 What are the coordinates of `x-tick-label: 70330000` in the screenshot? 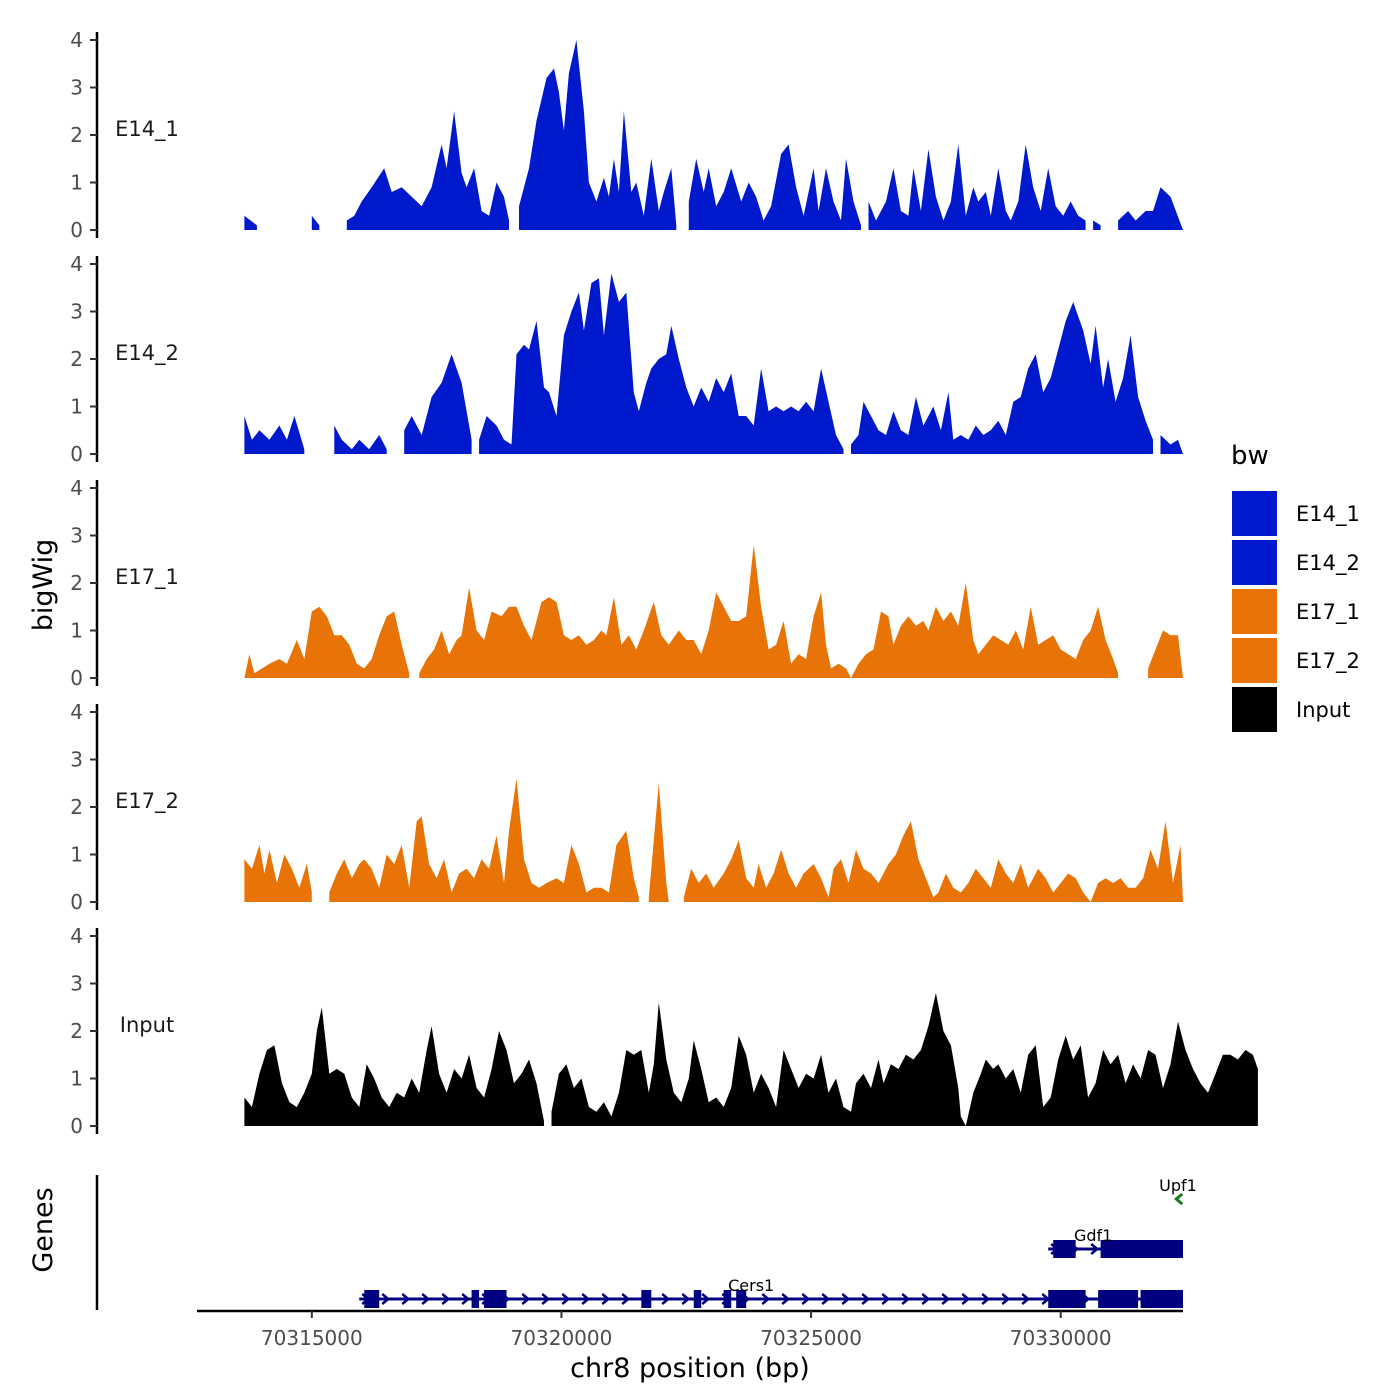 It's located at (1061, 1338).